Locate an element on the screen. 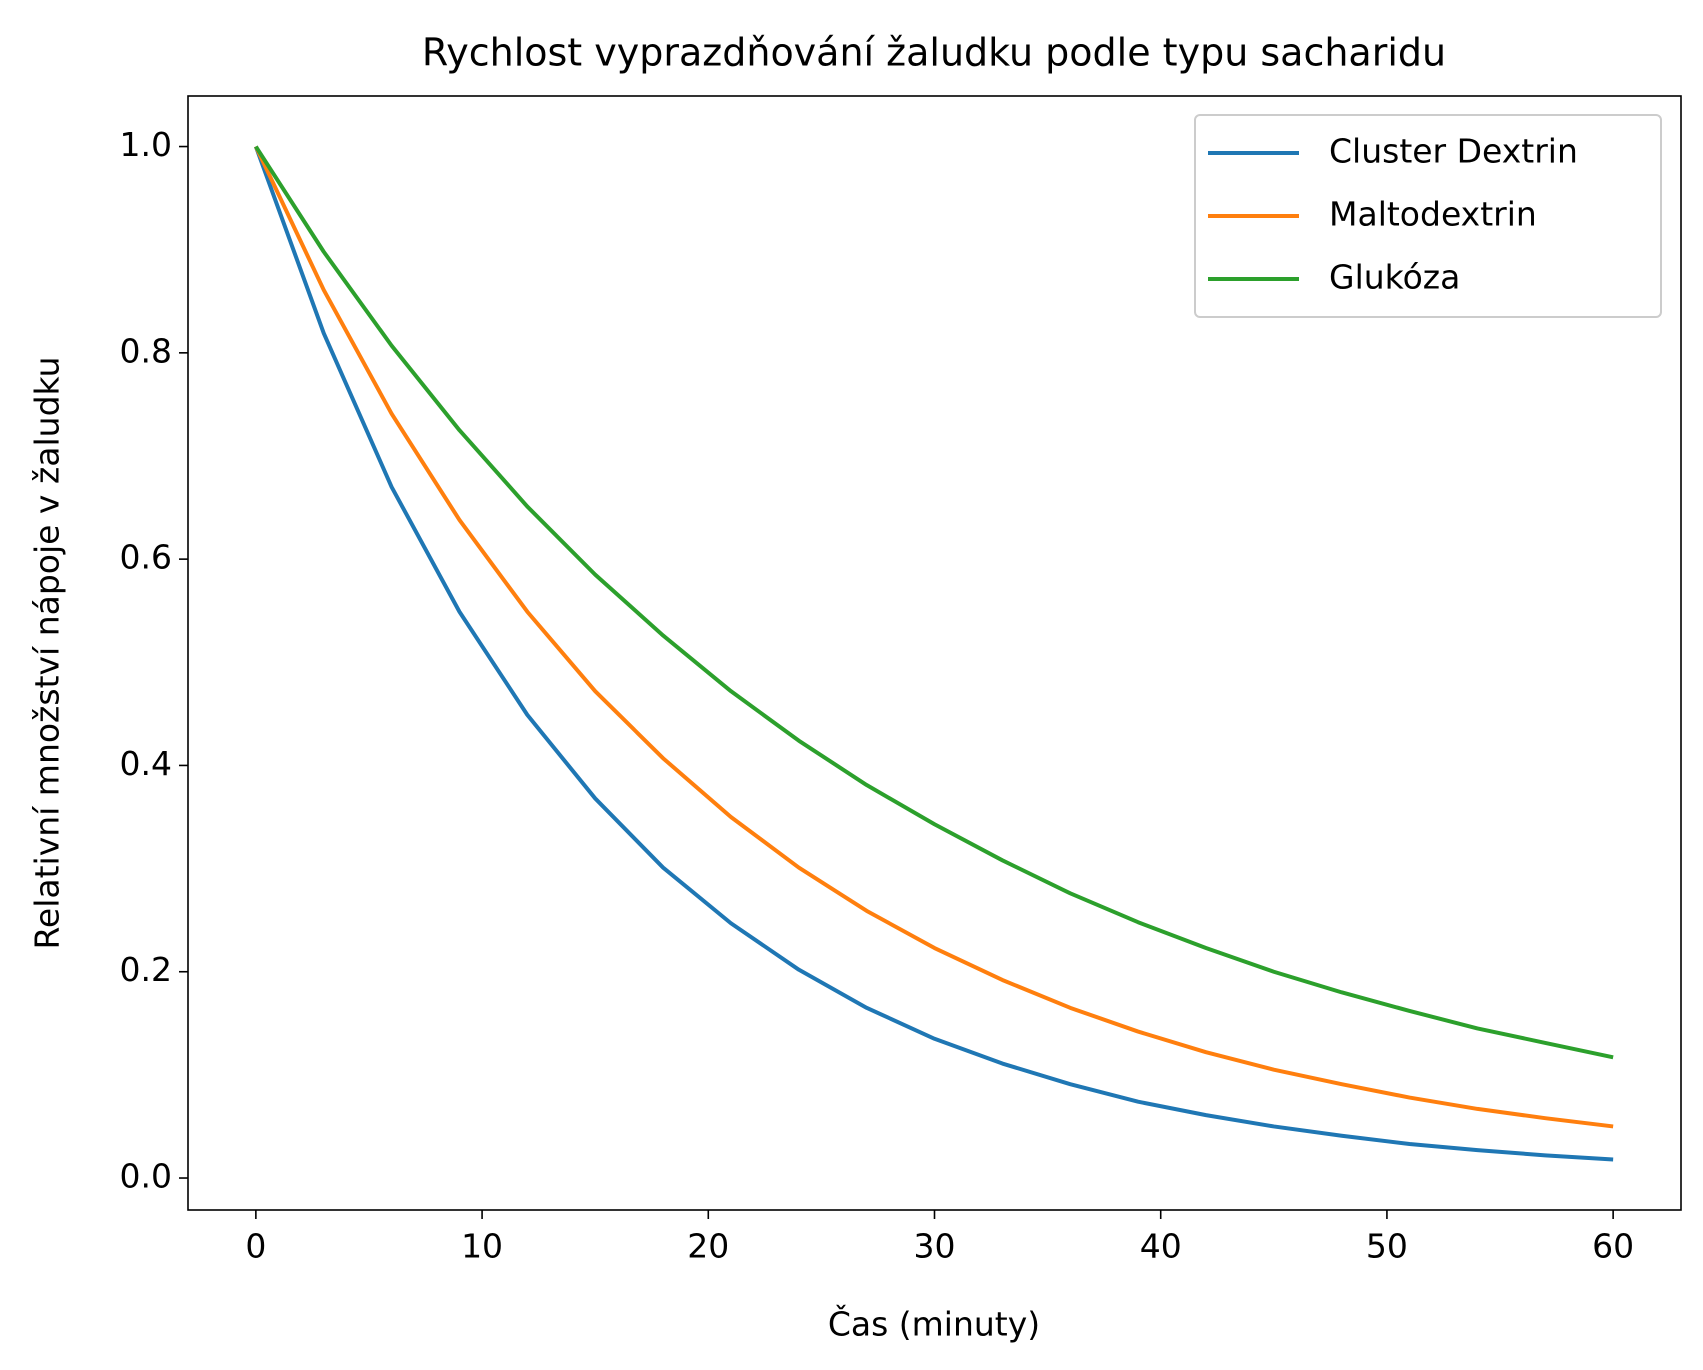 The height and width of the screenshot is (1370, 1703). x-tick-label: 60 is located at coordinates (1613, 1246).